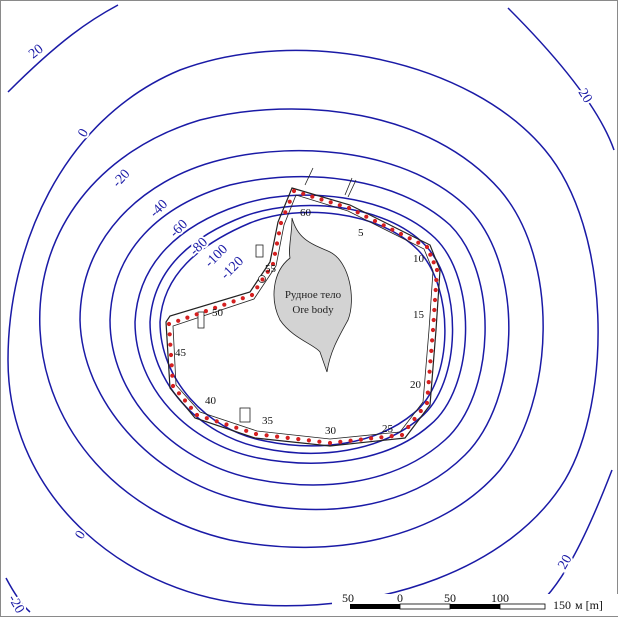 The image size is (618, 617). Describe the element at coordinates (561, 79) in the screenshot. I see `contour-line-outer-20-right` at that location.